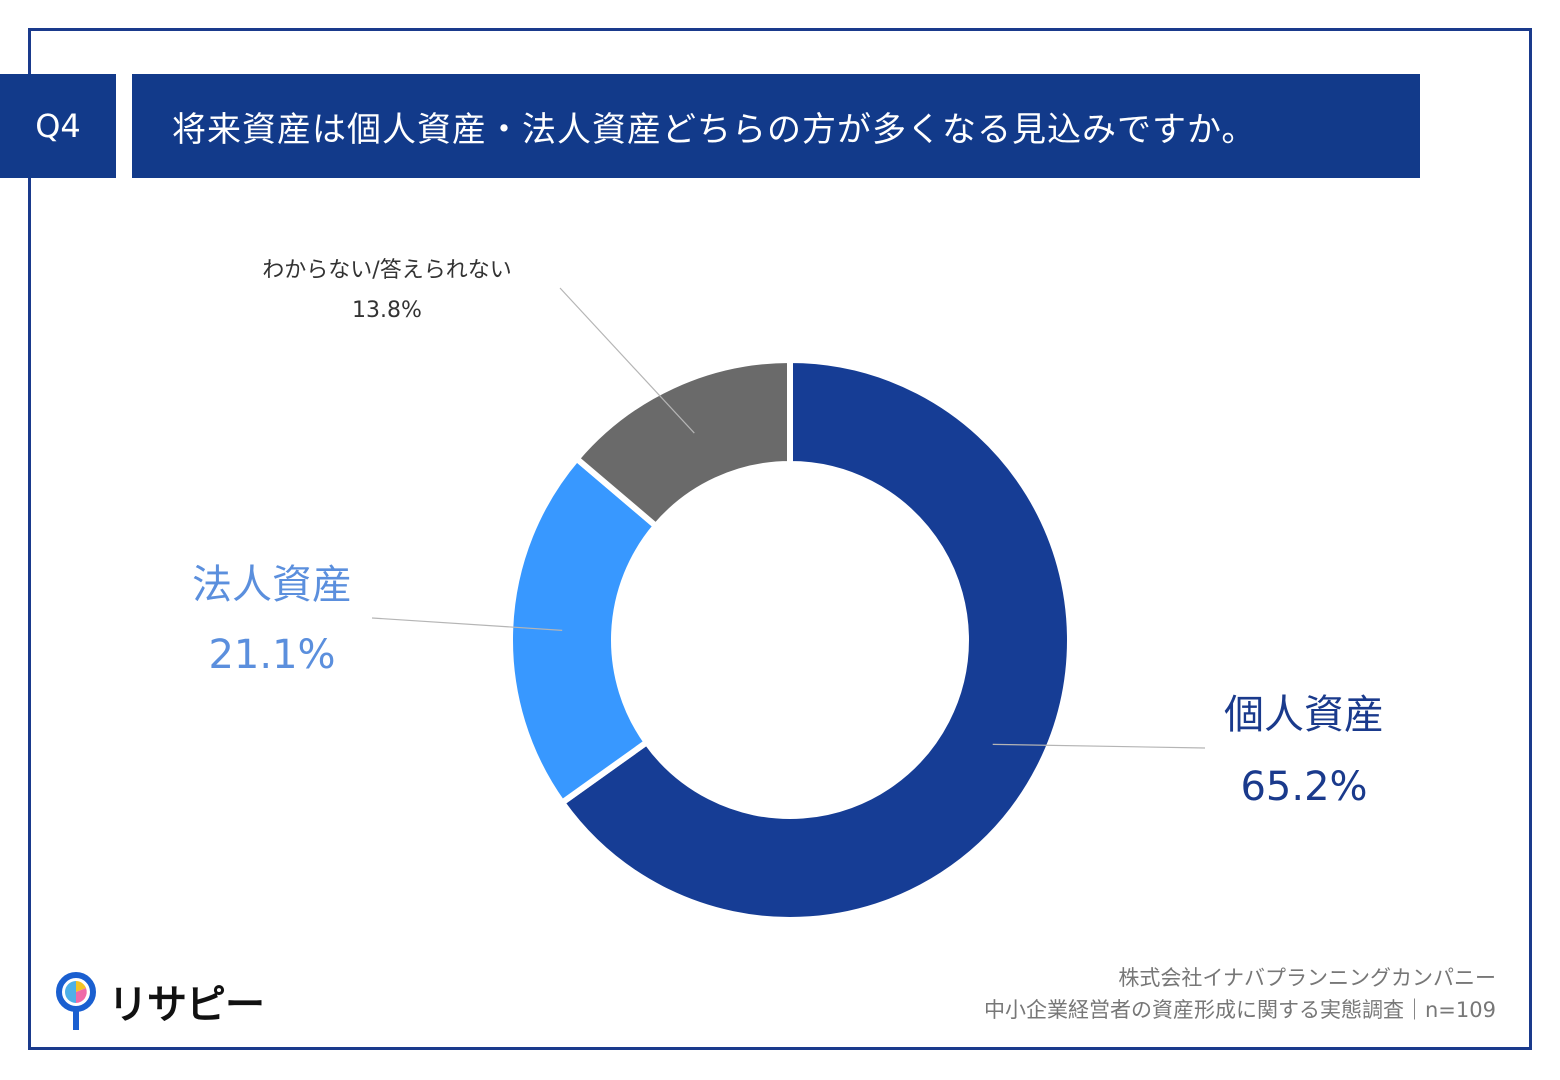 The height and width of the screenshot is (1080, 1560). Describe the element at coordinates (272, 585) in the screenshot. I see `label-corporate-name: 法人資産` at that location.